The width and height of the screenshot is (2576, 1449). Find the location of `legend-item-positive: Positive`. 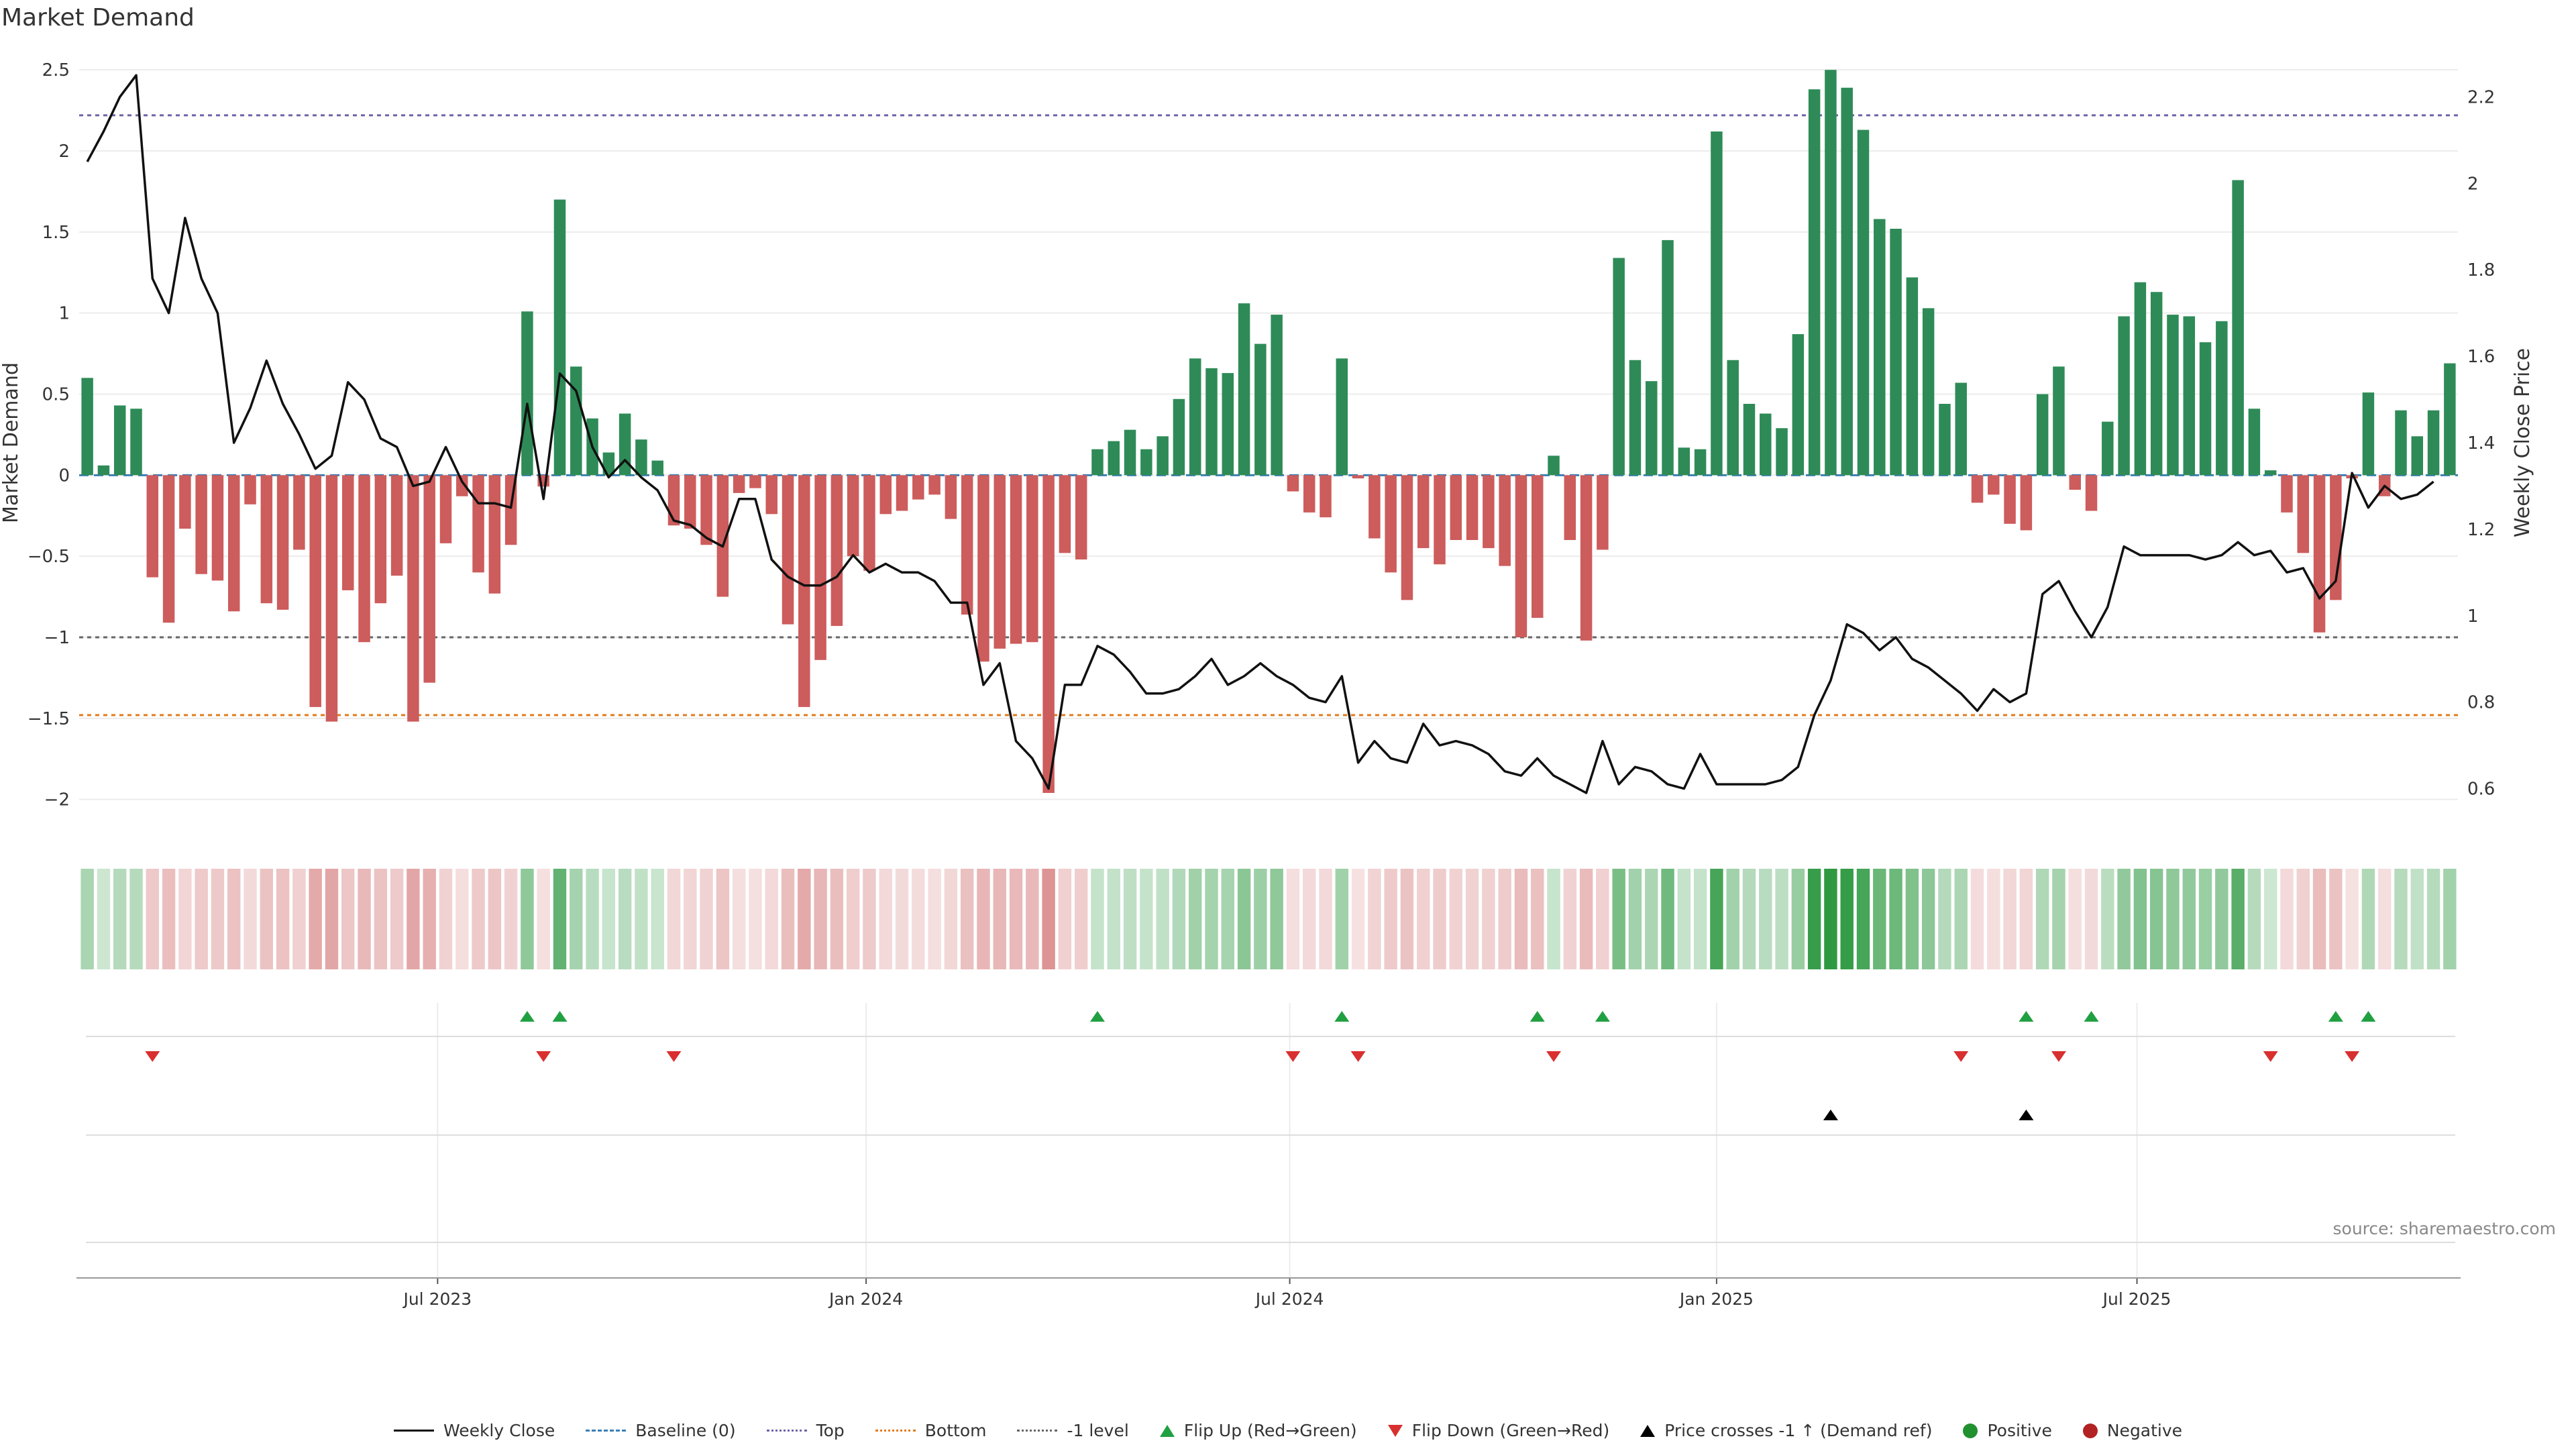

legend-item-positive: Positive is located at coordinates (2007, 1430).